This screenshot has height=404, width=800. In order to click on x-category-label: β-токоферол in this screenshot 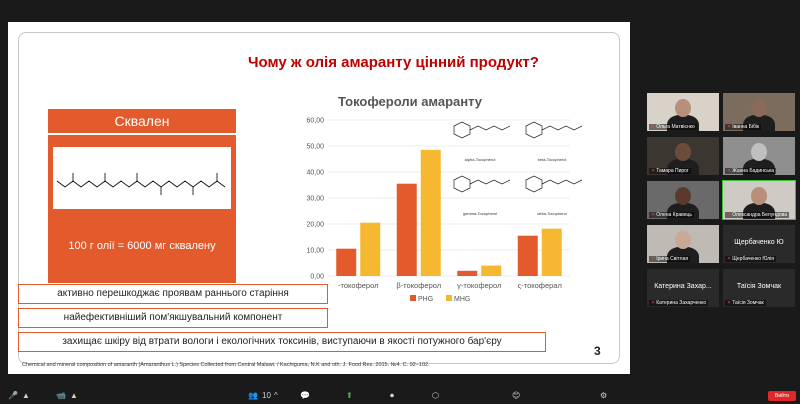, I will do `click(418, 285)`.